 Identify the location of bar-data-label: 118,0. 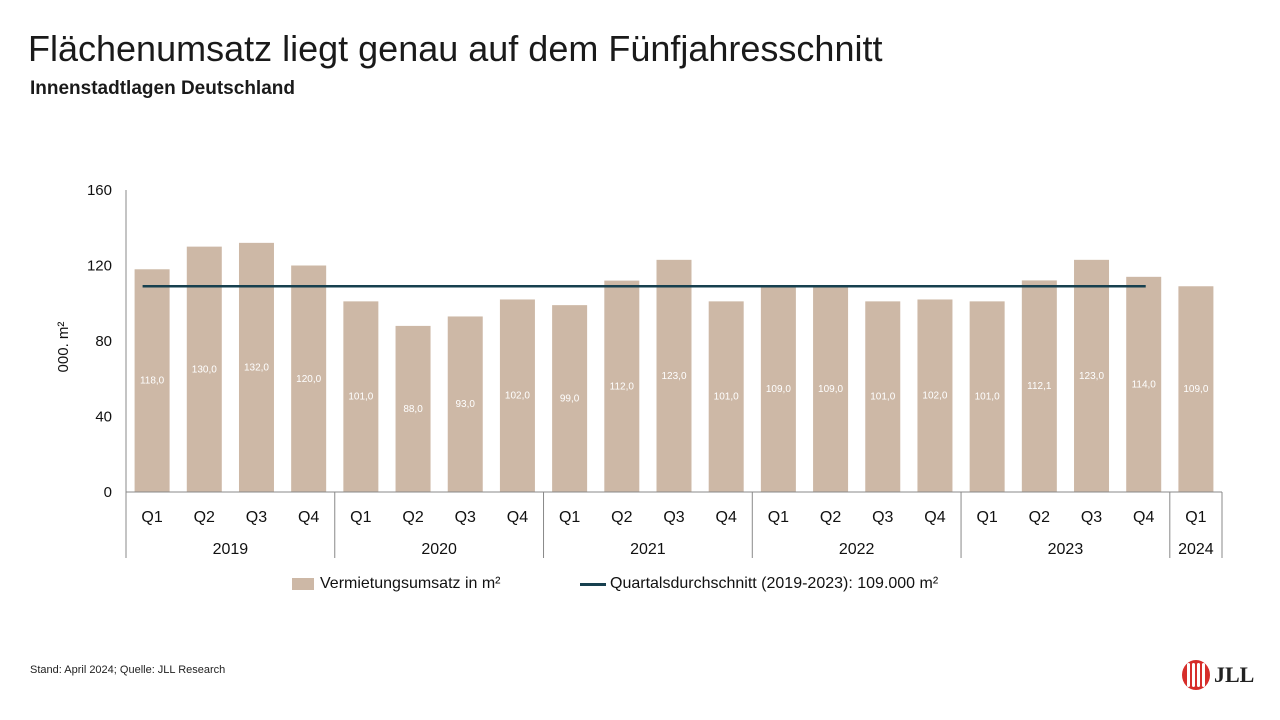
(152, 381).